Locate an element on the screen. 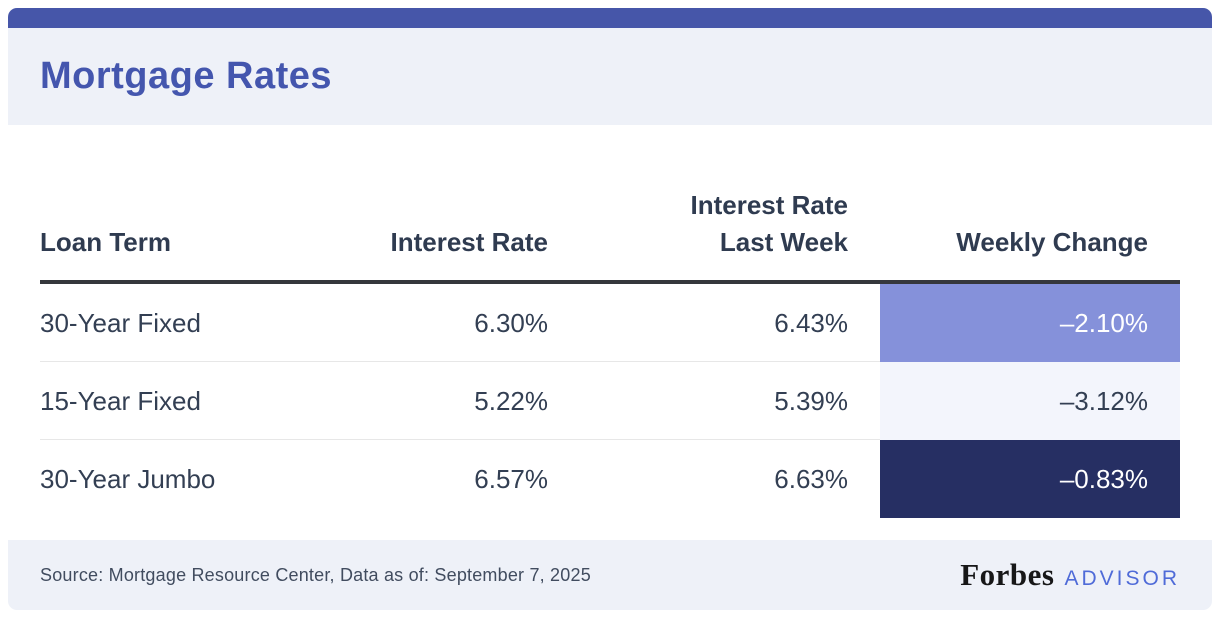 The width and height of the screenshot is (1220, 628). weekly-change-cell: –0.83% is located at coordinates (1030, 479).